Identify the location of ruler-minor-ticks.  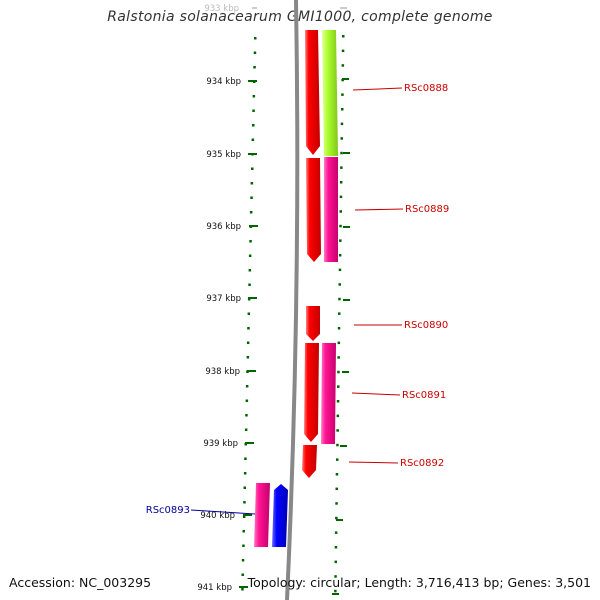
(249, 314).